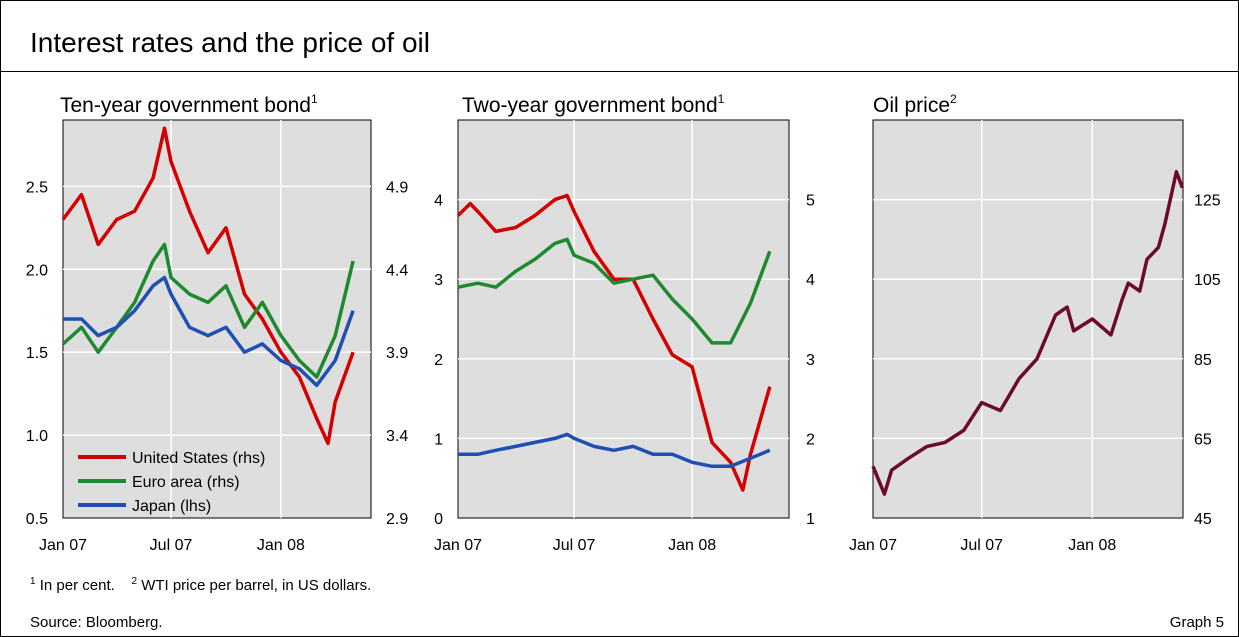 The width and height of the screenshot is (1239, 637). Describe the element at coordinates (810, 201) in the screenshot. I see `y-tick-label-right: 5` at that location.